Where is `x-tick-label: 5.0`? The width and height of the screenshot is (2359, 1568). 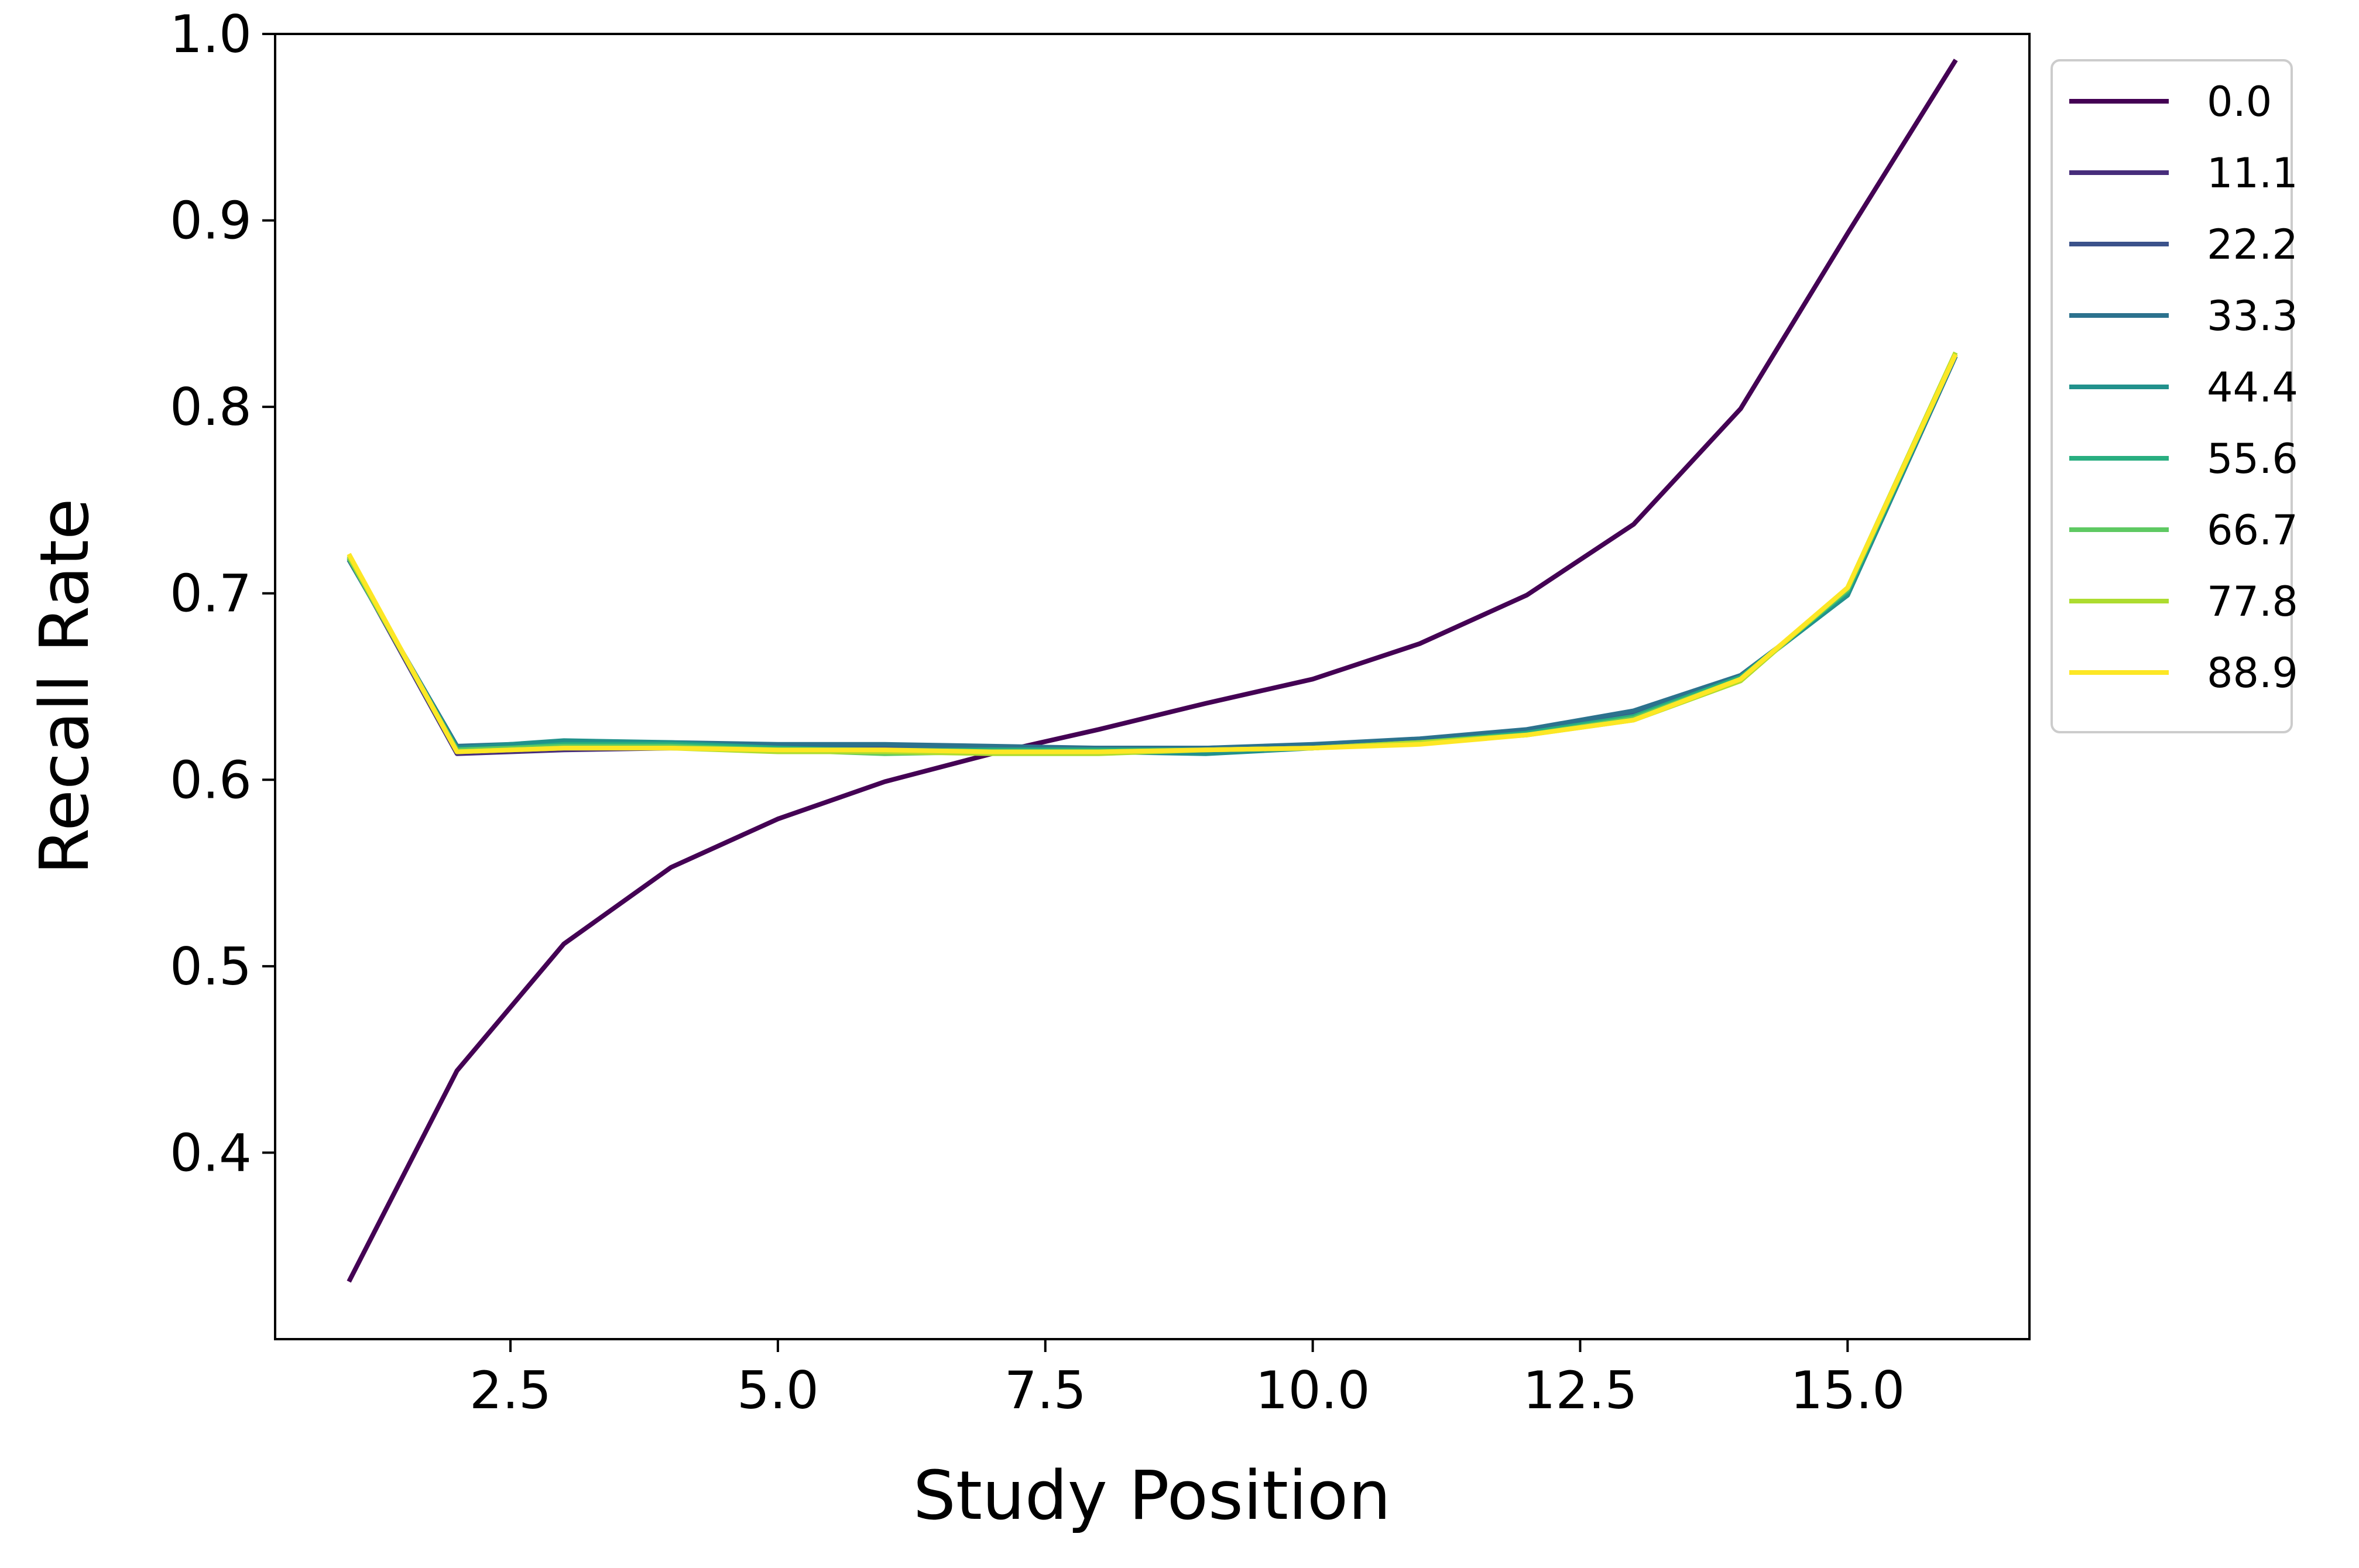 x-tick-label: 5.0 is located at coordinates (778, 1391).